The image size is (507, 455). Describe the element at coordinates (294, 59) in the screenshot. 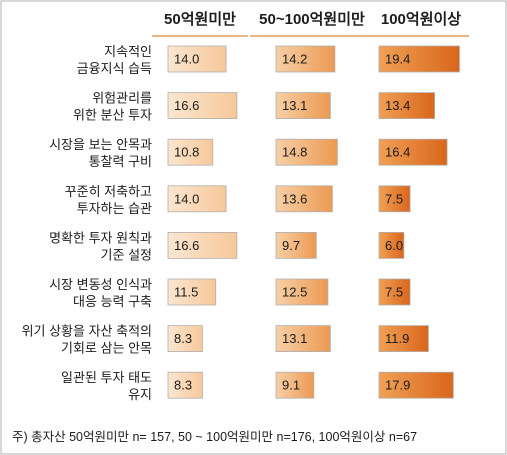

I see `value-label: 14.2` at that location.